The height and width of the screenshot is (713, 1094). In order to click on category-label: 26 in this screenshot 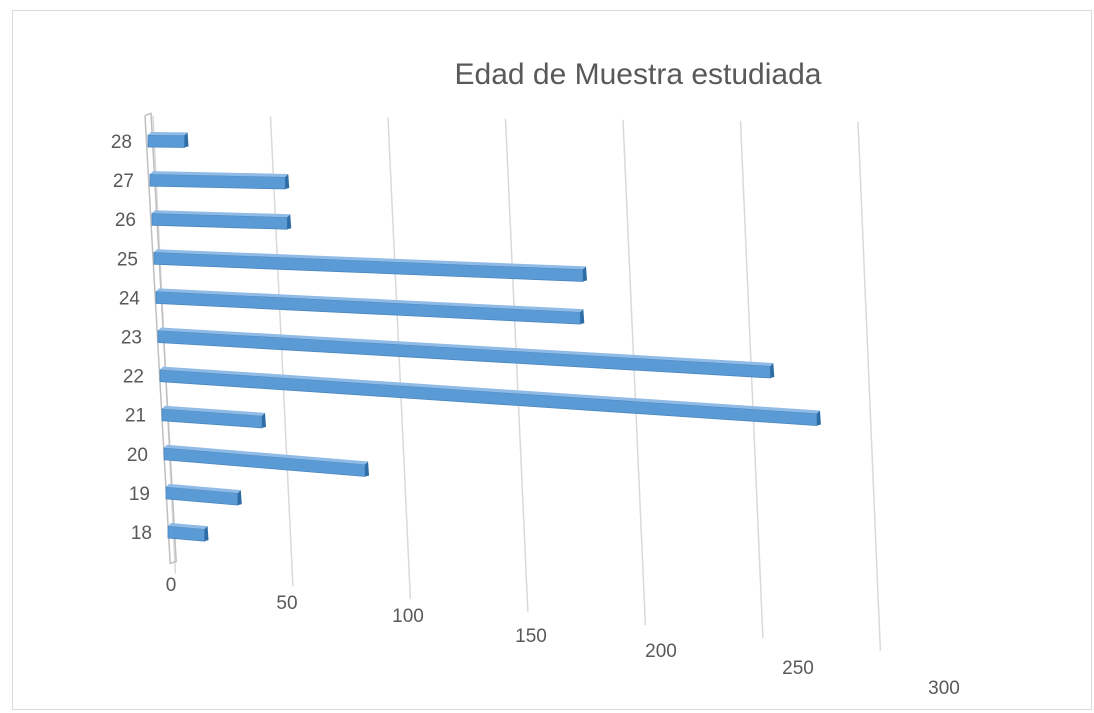, I will do `click(125, 220)`.